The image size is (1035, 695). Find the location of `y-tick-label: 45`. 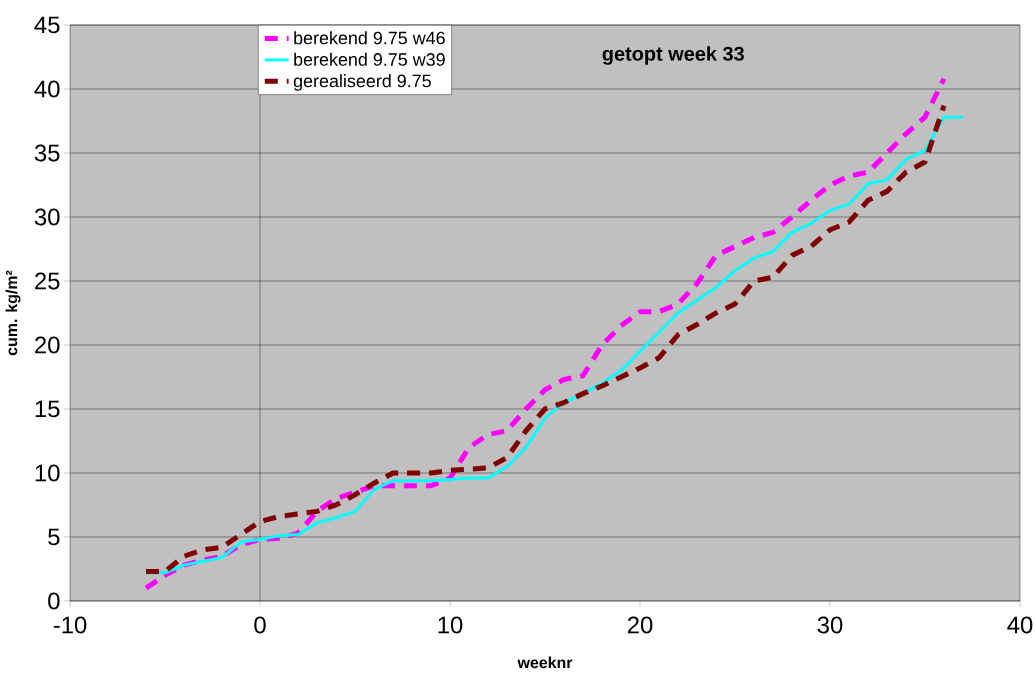

y-tick-label: 45 is located at coordinates (47, 25).